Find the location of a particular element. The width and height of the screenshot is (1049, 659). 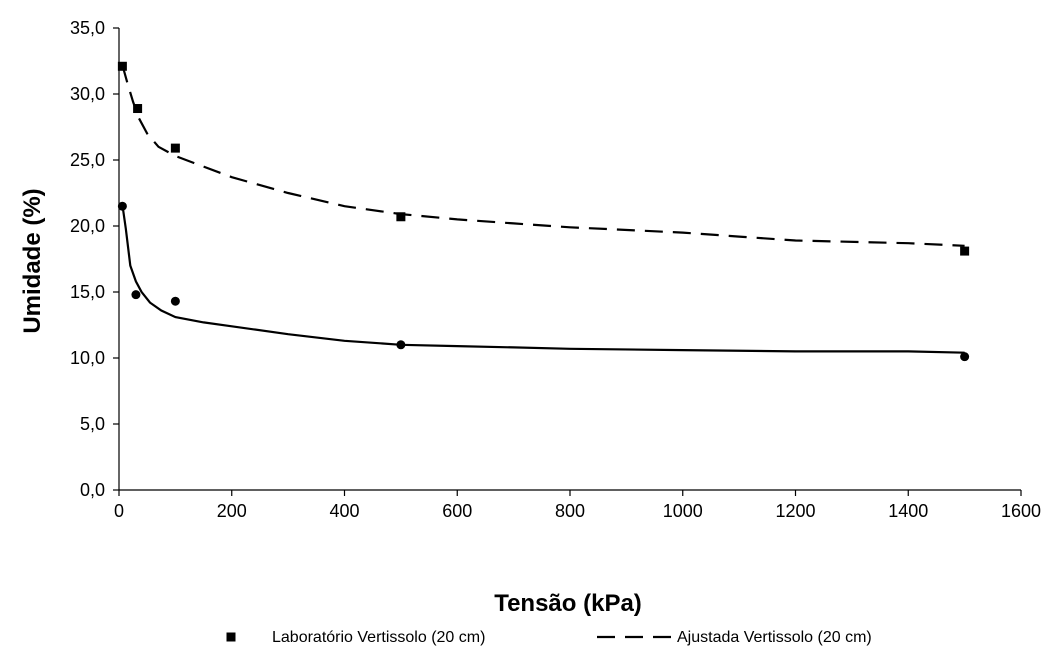

x-tick-label: 1200 is located at coordinates (795, 511).